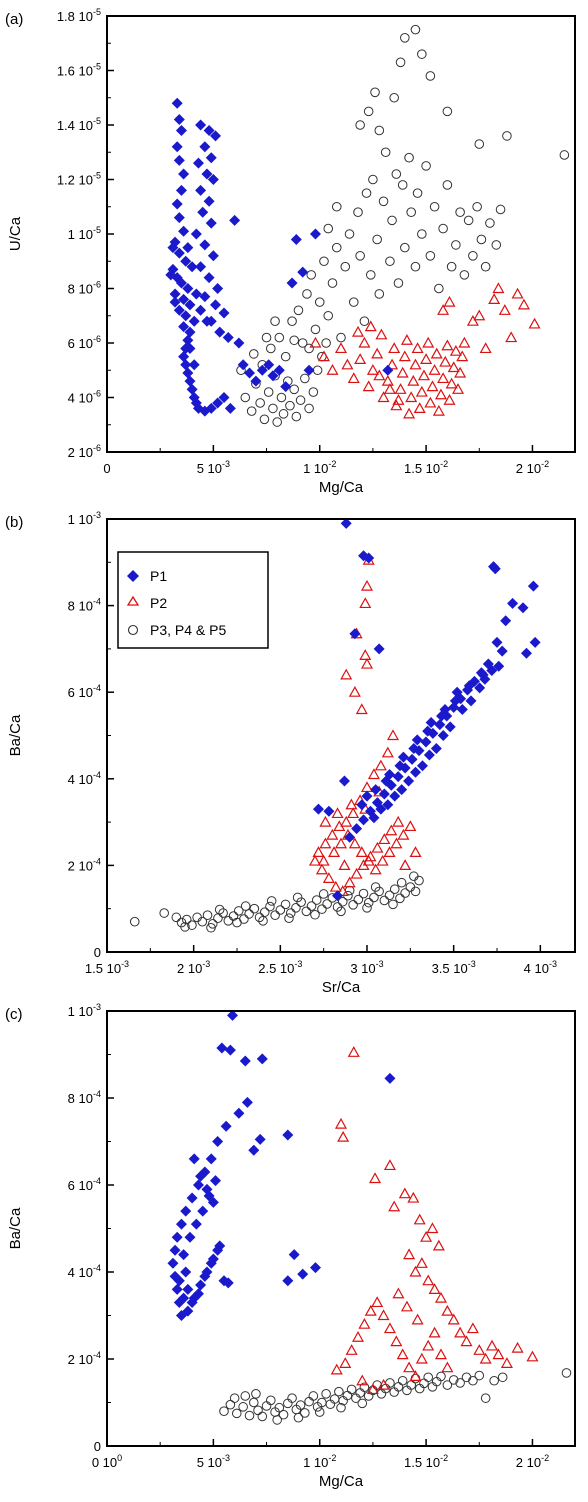 The image size is (588, 1502). Describe the element at coordinates (188, 630) in the screenshot. I see `legend-label-p3p4p5: P3, P4 & P5` at that location.